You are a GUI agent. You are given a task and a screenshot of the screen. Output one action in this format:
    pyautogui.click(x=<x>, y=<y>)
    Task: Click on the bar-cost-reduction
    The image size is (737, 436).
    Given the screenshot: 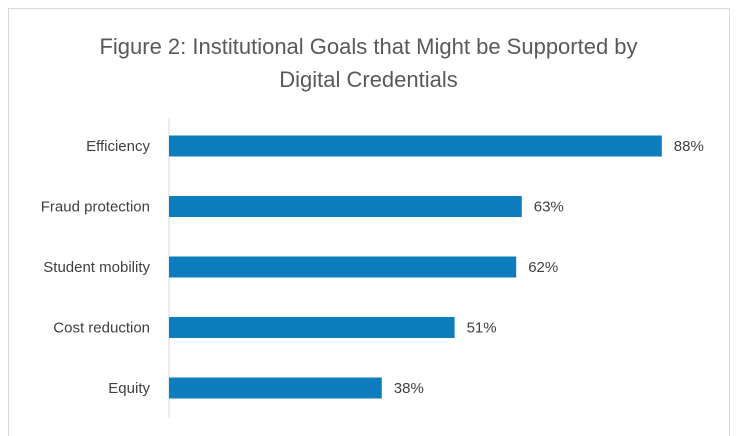 What is the action you would take?
    pyautogui.click(x=312, y=327)
    